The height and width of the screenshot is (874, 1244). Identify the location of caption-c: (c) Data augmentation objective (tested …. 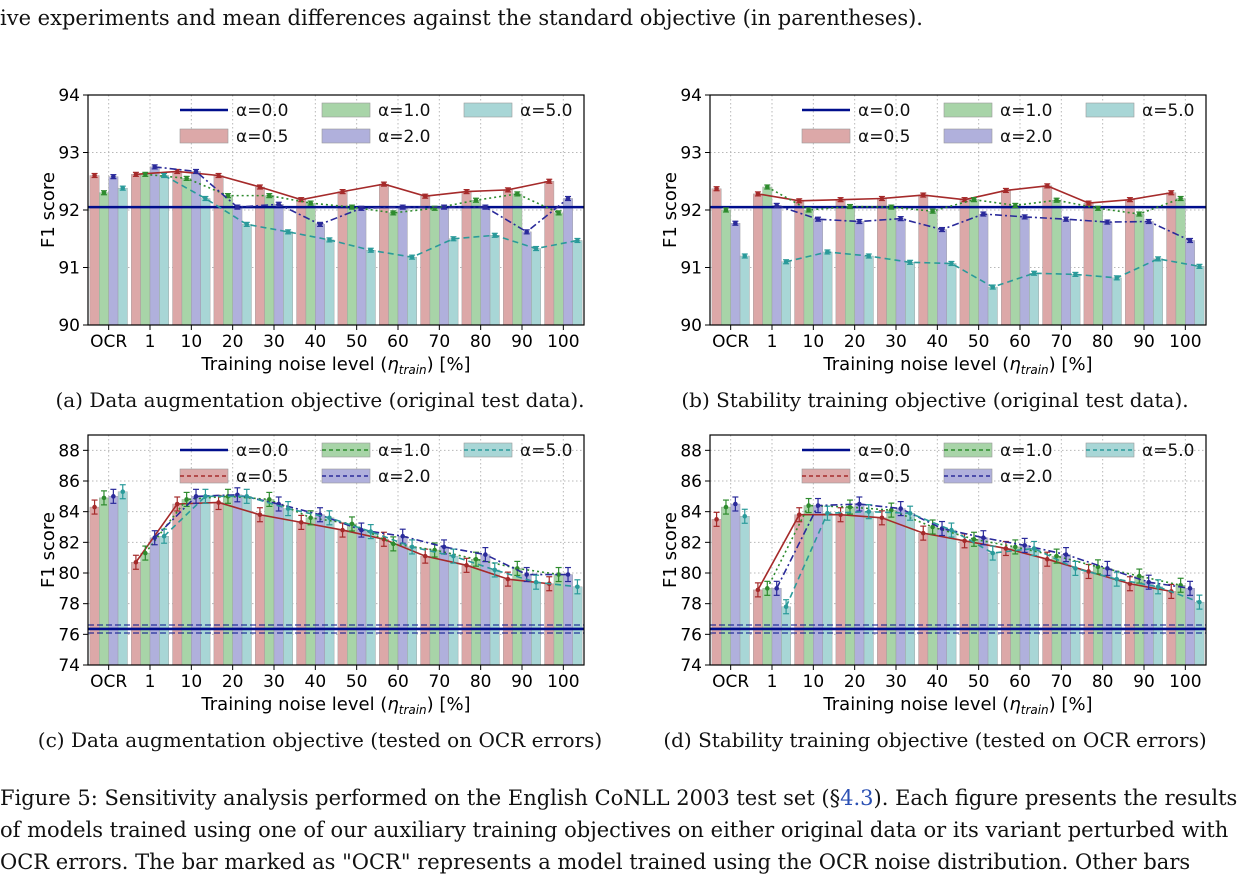
(320, 740).